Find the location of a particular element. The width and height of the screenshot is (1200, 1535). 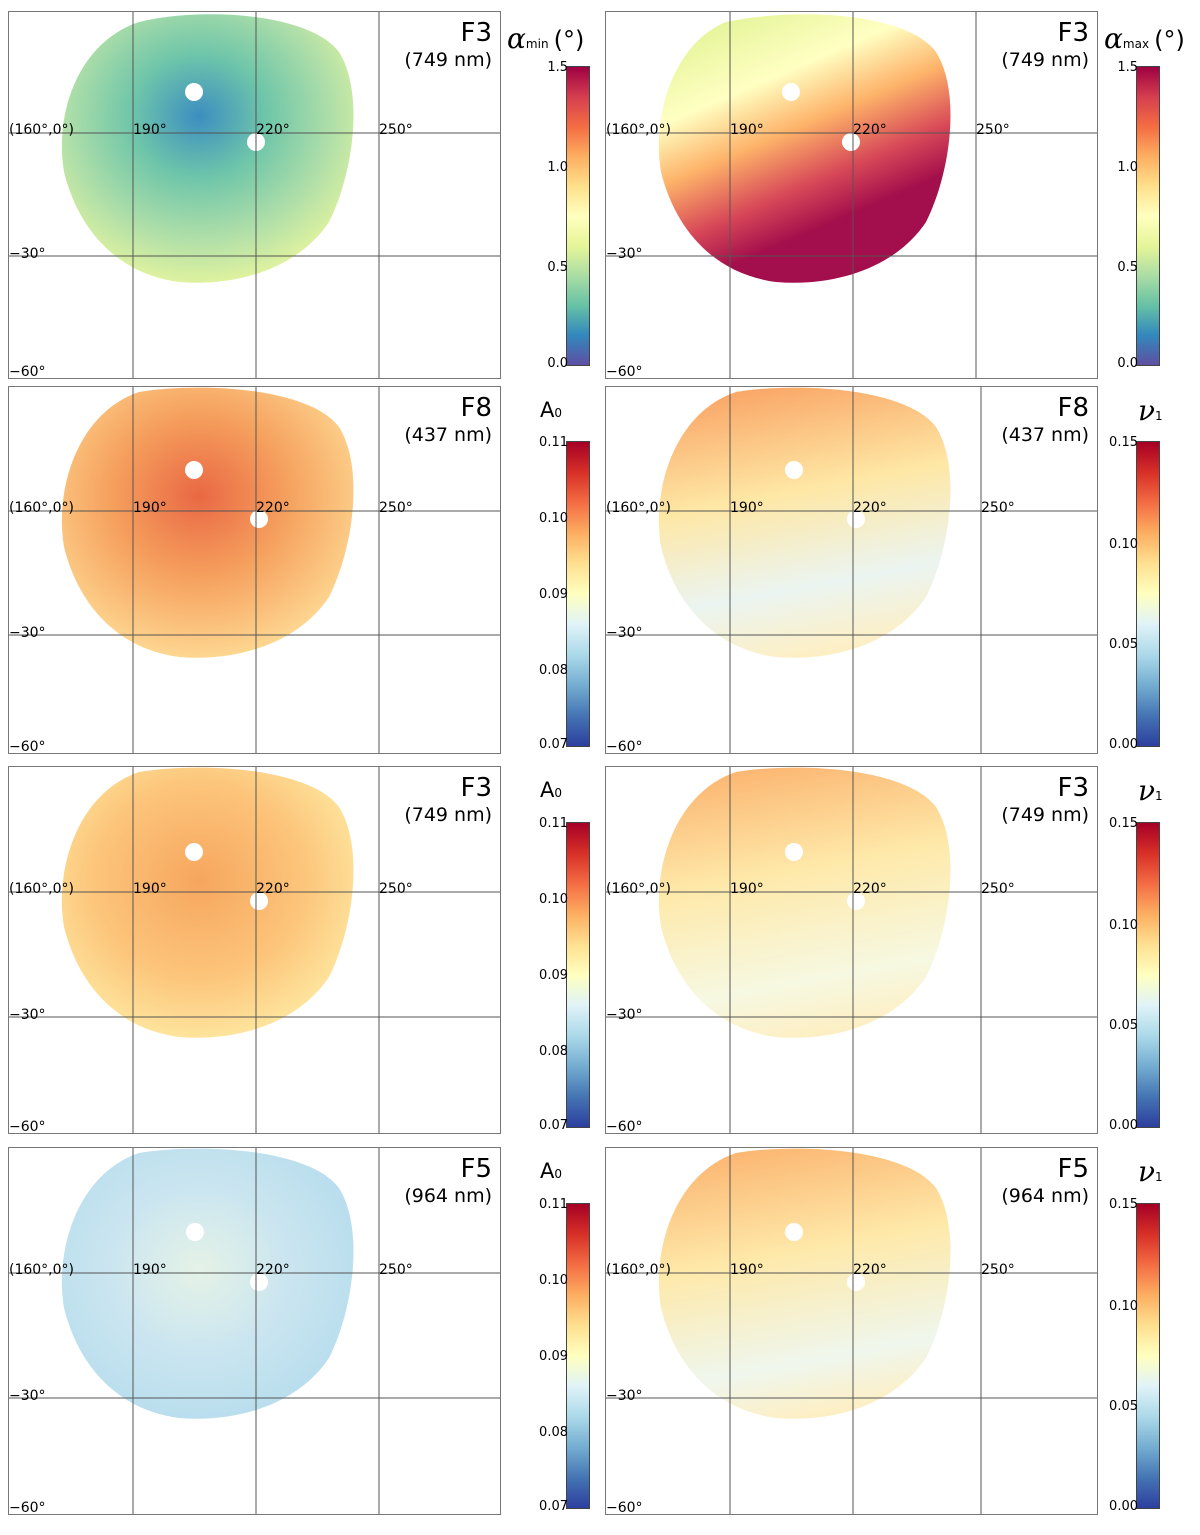

colorbar-tick: 0.05 is located at coordinates (1123, 1025).